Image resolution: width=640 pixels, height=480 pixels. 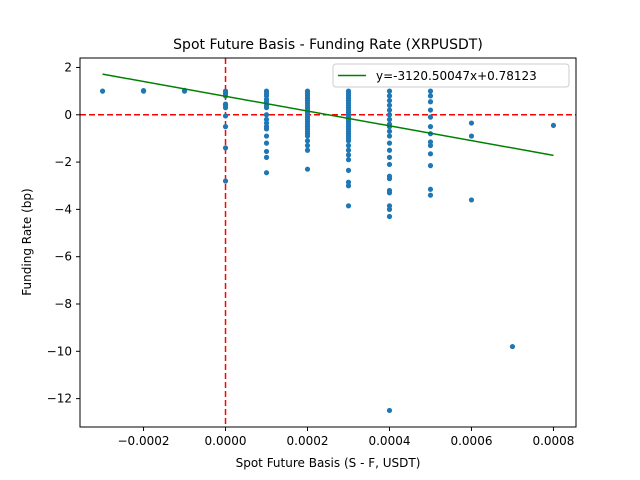 I want to click on x-tick-label: 0.0002, so click(x=308, y=441).